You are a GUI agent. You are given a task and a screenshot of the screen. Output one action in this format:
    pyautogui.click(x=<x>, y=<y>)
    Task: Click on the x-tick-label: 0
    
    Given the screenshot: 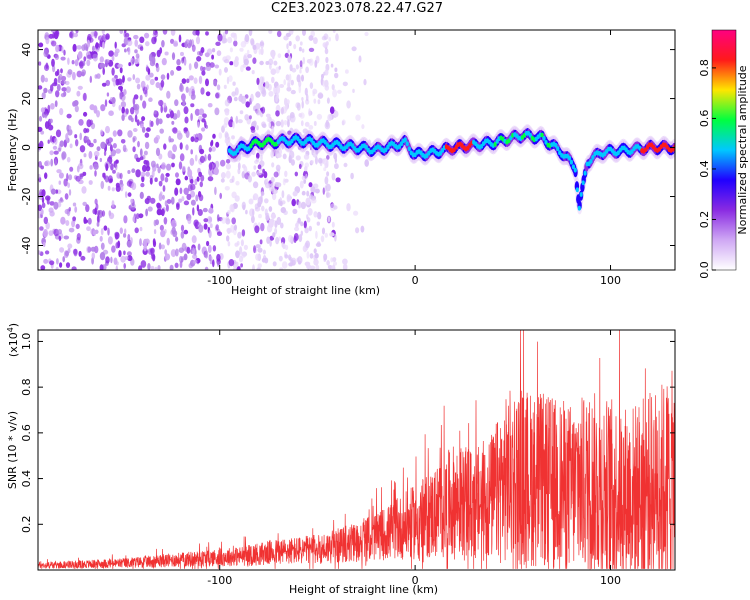 What is the action you would take?
    pyautogui.click(x=415, y=280)
    